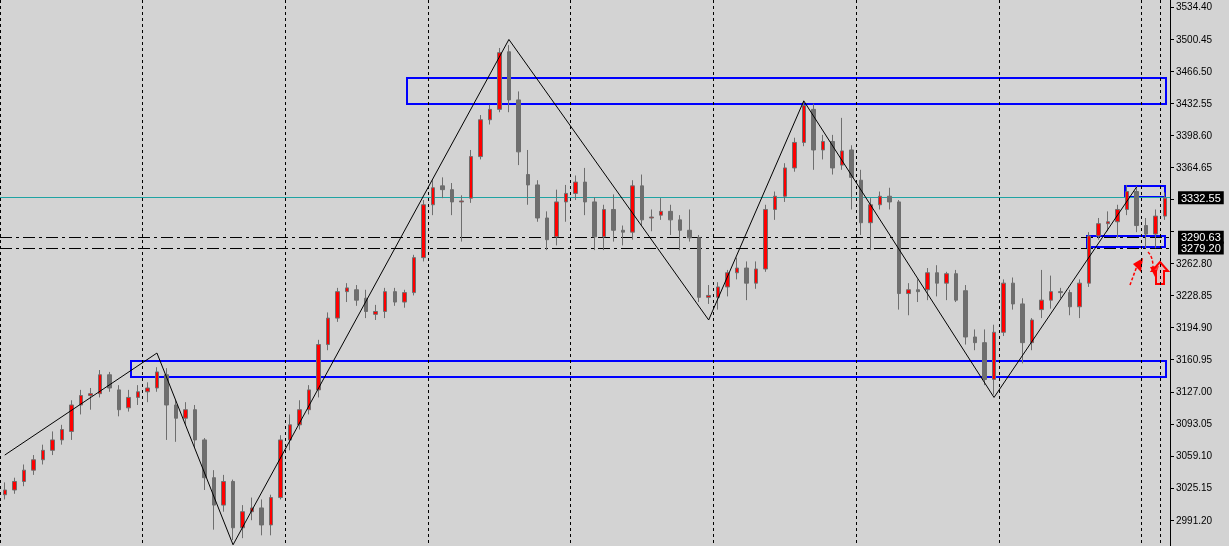 This screenshot has height=546, width=1229. Describe the element at coordinates (1194, 360) in the screenshot. I see `y-tick-label: 3160.95` at that location.